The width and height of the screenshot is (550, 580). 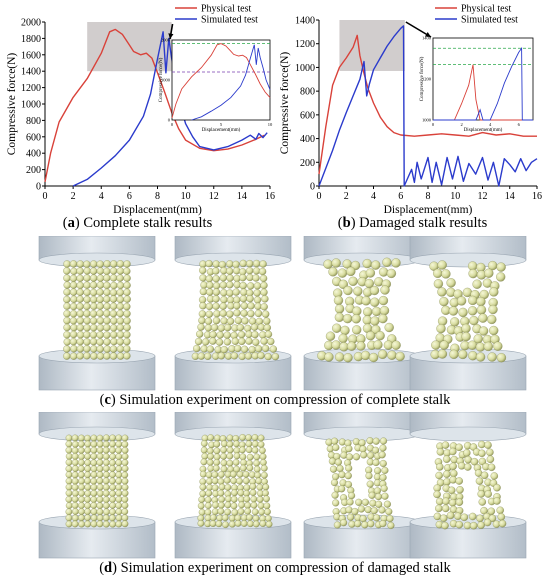 I want to click on top-platen, so click(x=362, y=252).